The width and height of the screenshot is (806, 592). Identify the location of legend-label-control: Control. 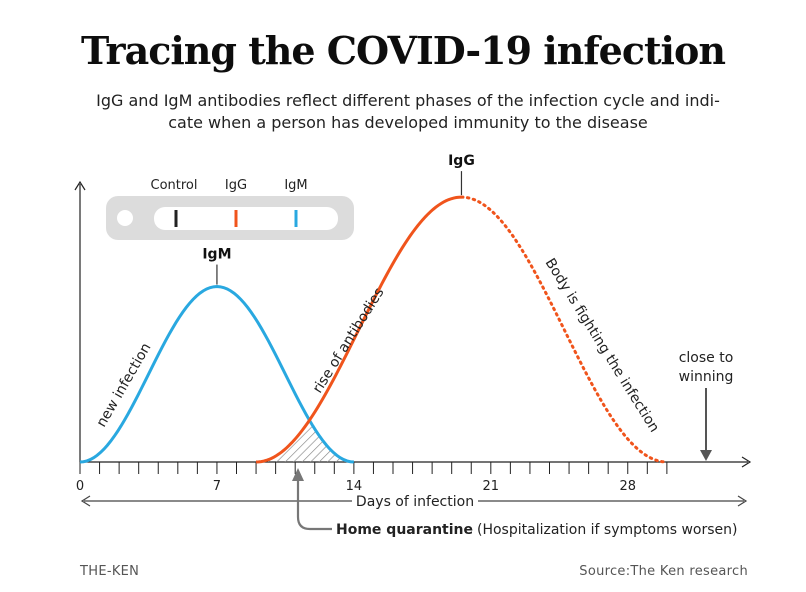
(174, 185).